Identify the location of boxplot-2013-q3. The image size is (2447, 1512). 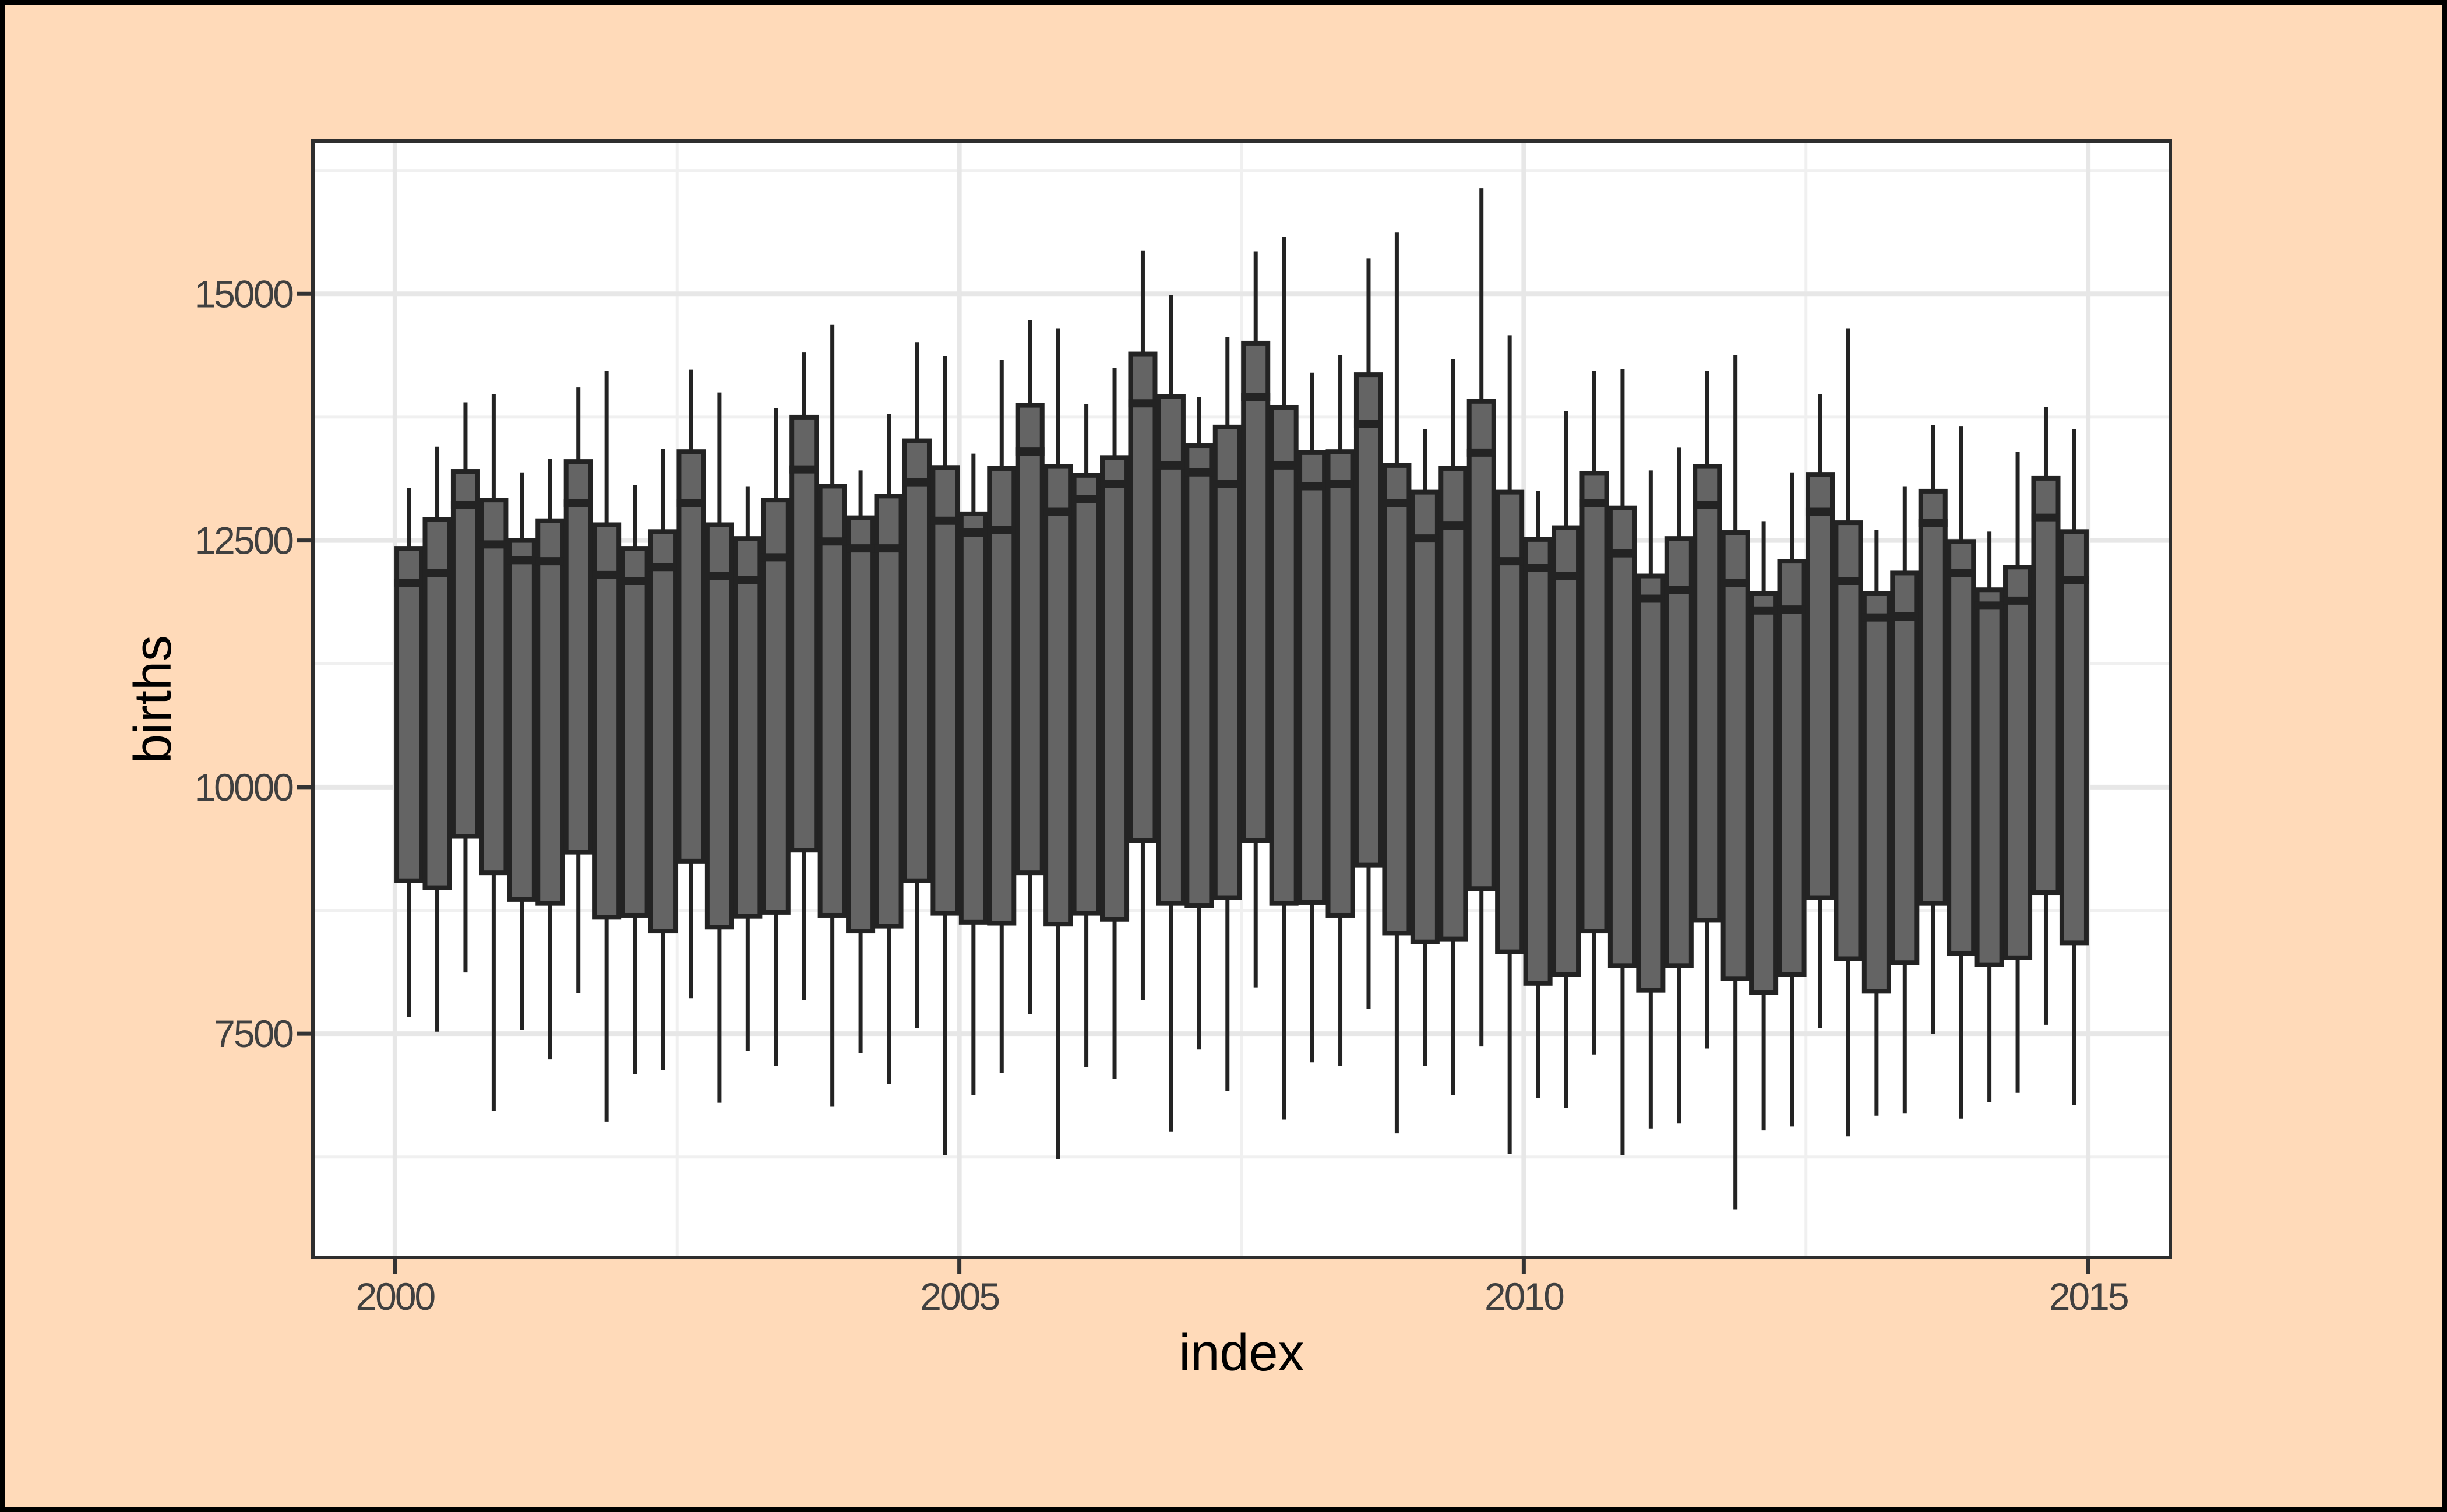
(1933, 729).